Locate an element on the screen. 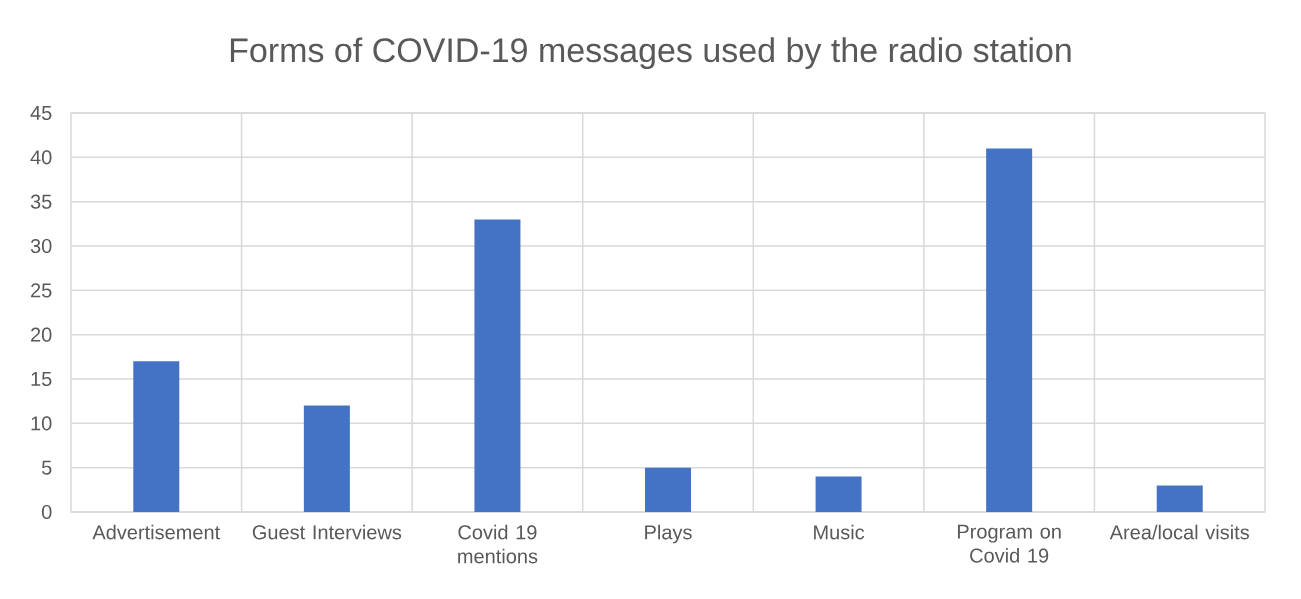 The image size is (1301, 599). y-tick-label: 30 is located at coordinates (41, 246).